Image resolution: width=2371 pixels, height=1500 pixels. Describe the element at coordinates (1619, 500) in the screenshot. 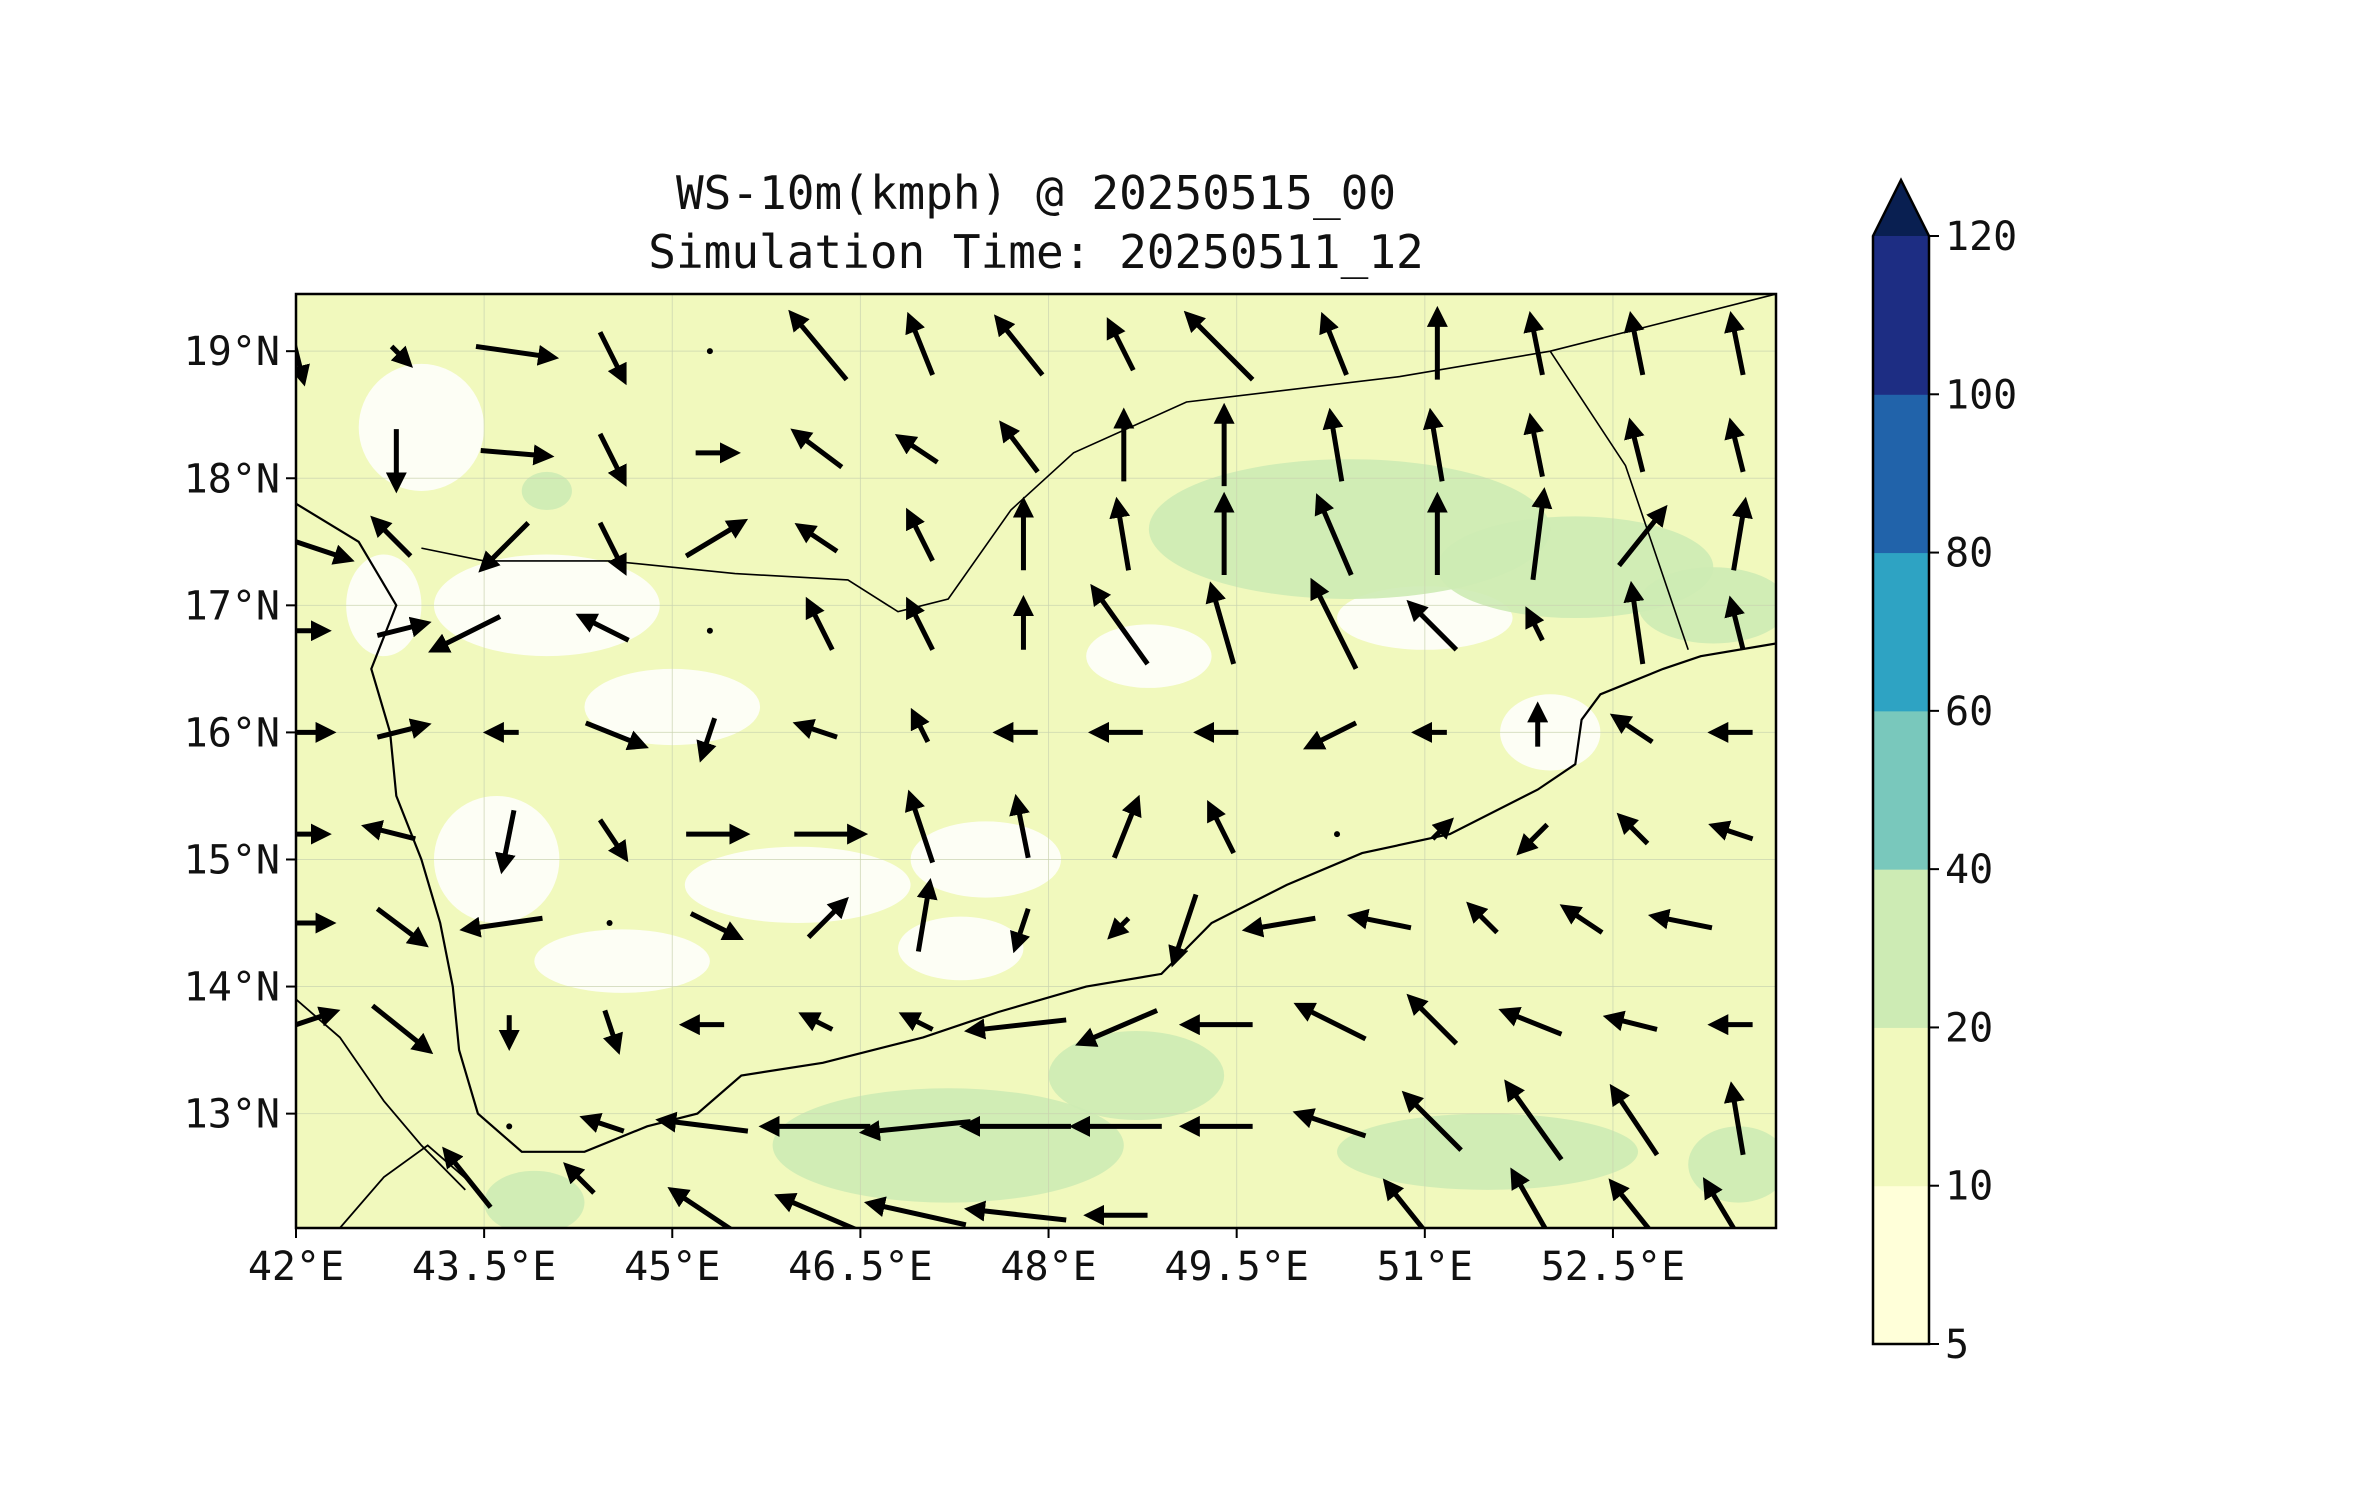

I see `oman-border` at that location.